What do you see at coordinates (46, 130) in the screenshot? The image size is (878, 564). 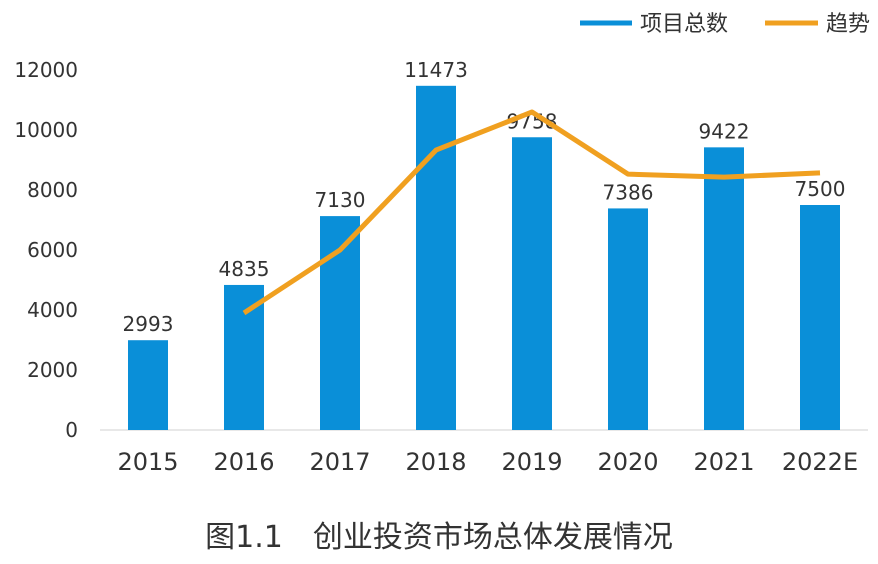 I see `y-tick-label: 10000` at bounding box center [46, 130].